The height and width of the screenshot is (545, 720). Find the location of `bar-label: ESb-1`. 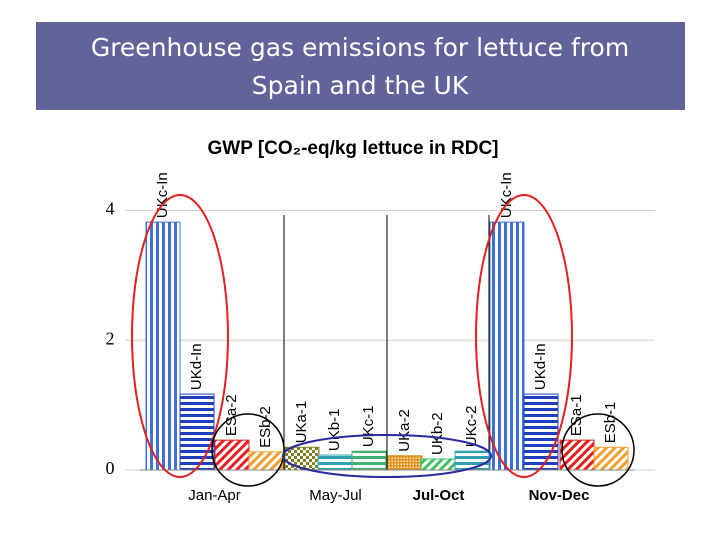

bar-label: ESb-1 is located at coordinates (610, 423).